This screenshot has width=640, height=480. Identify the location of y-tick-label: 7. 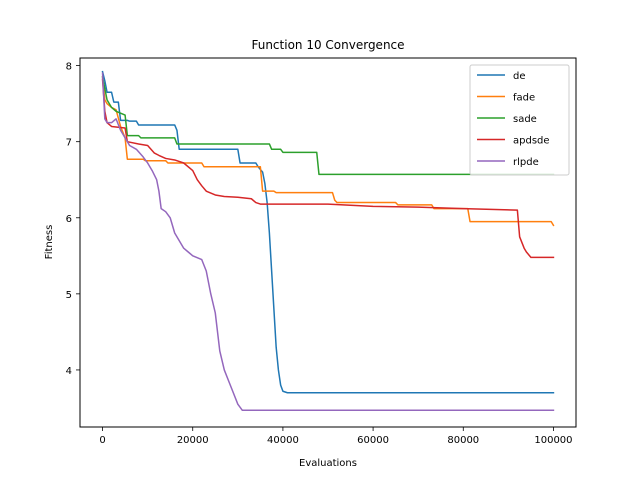
(69, 143).